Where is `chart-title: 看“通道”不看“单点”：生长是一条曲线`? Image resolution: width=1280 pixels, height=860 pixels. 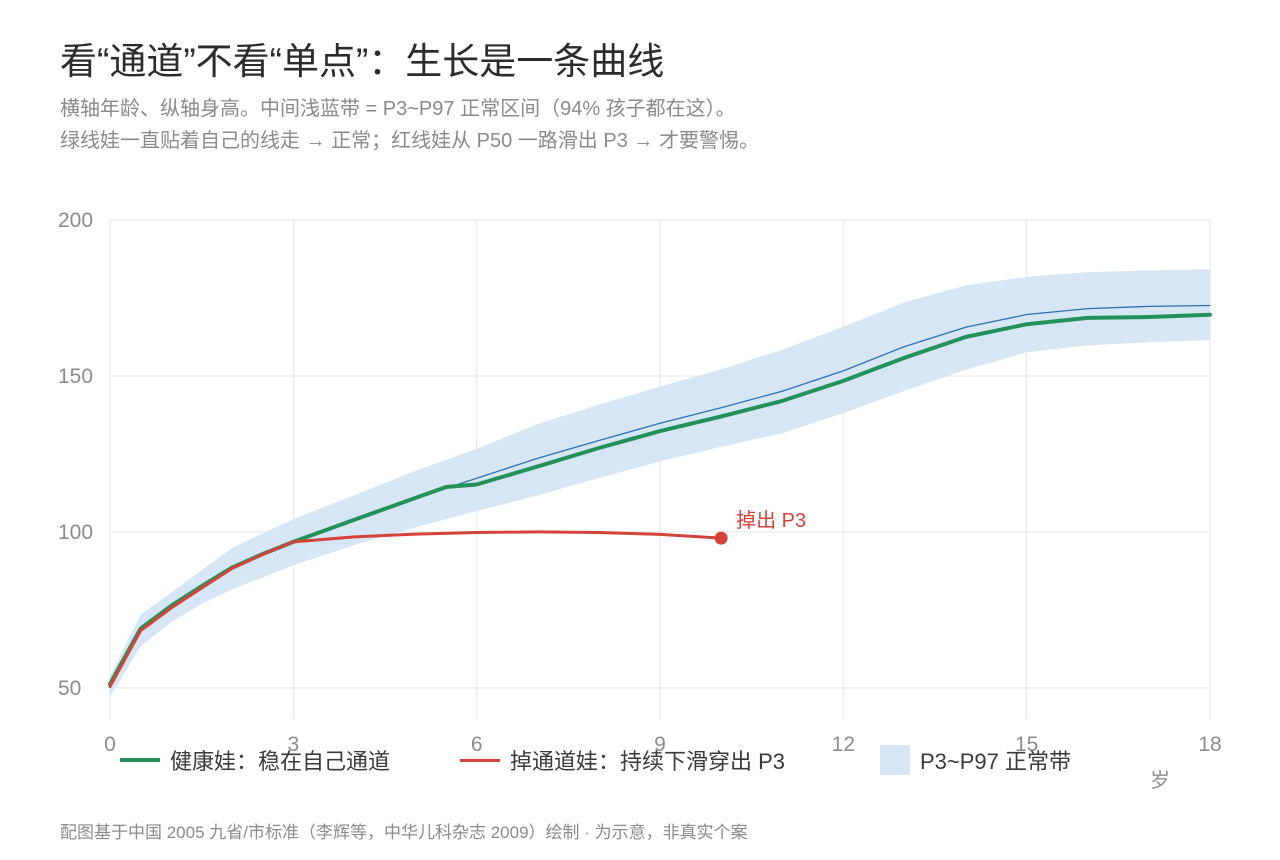
chart-title: 看“通道”不看“单点”：生长是一条曲线 is located at coordinates (362, 61).